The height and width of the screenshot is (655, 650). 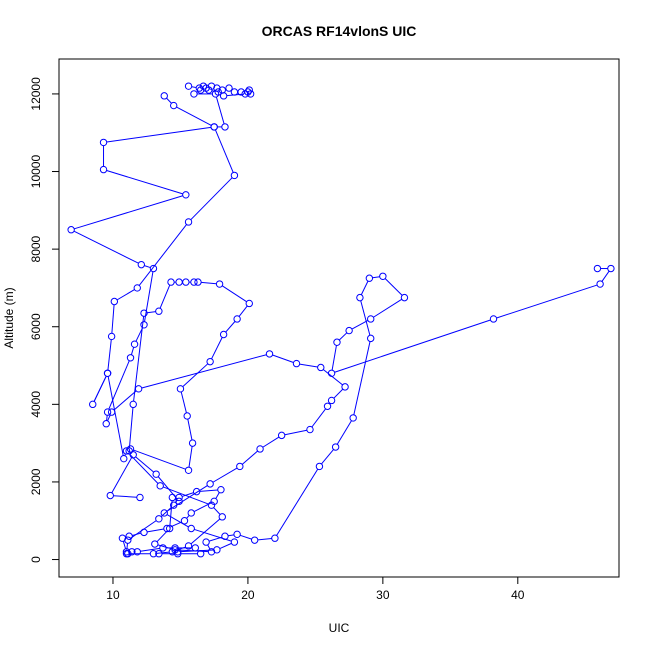 I want to click on x-tick-label-2: 30, so click(x=383, y=595).